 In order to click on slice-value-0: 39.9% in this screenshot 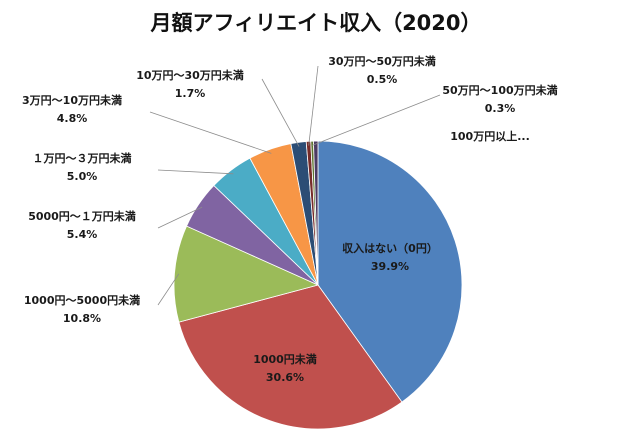, I will do `click(390, 266)`.